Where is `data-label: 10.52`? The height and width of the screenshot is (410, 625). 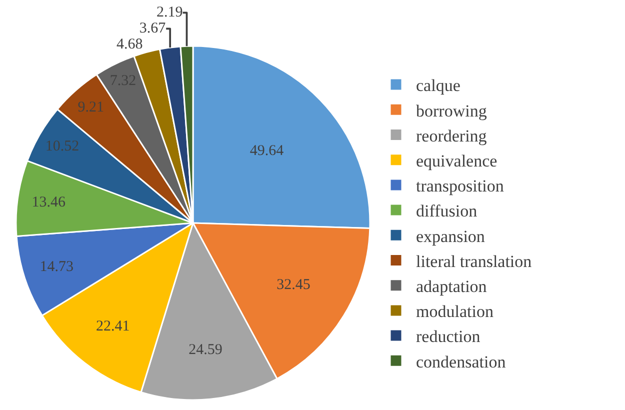
data-label: 10.52 is located at coordinates (62, 146).